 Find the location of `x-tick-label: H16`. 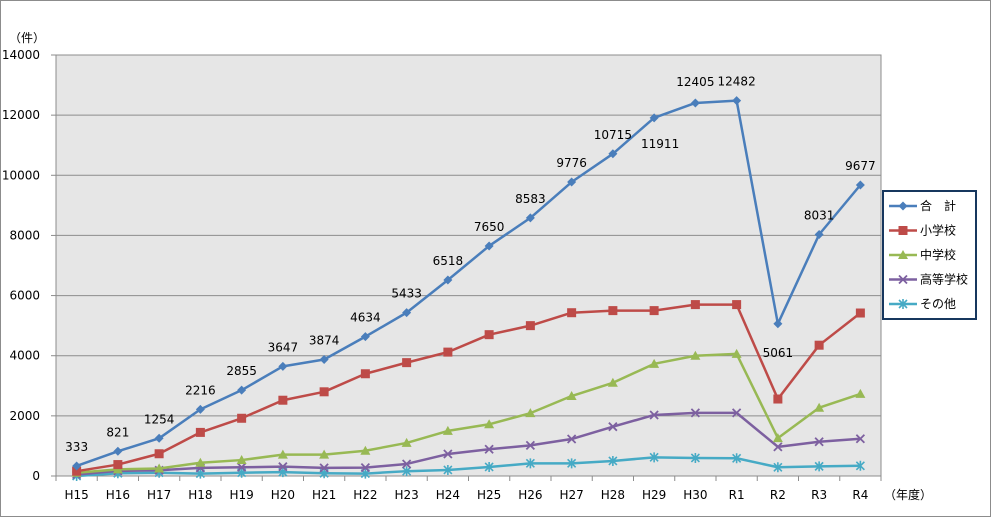

x-tick-label: H16 is located at coordinates (118, 495).